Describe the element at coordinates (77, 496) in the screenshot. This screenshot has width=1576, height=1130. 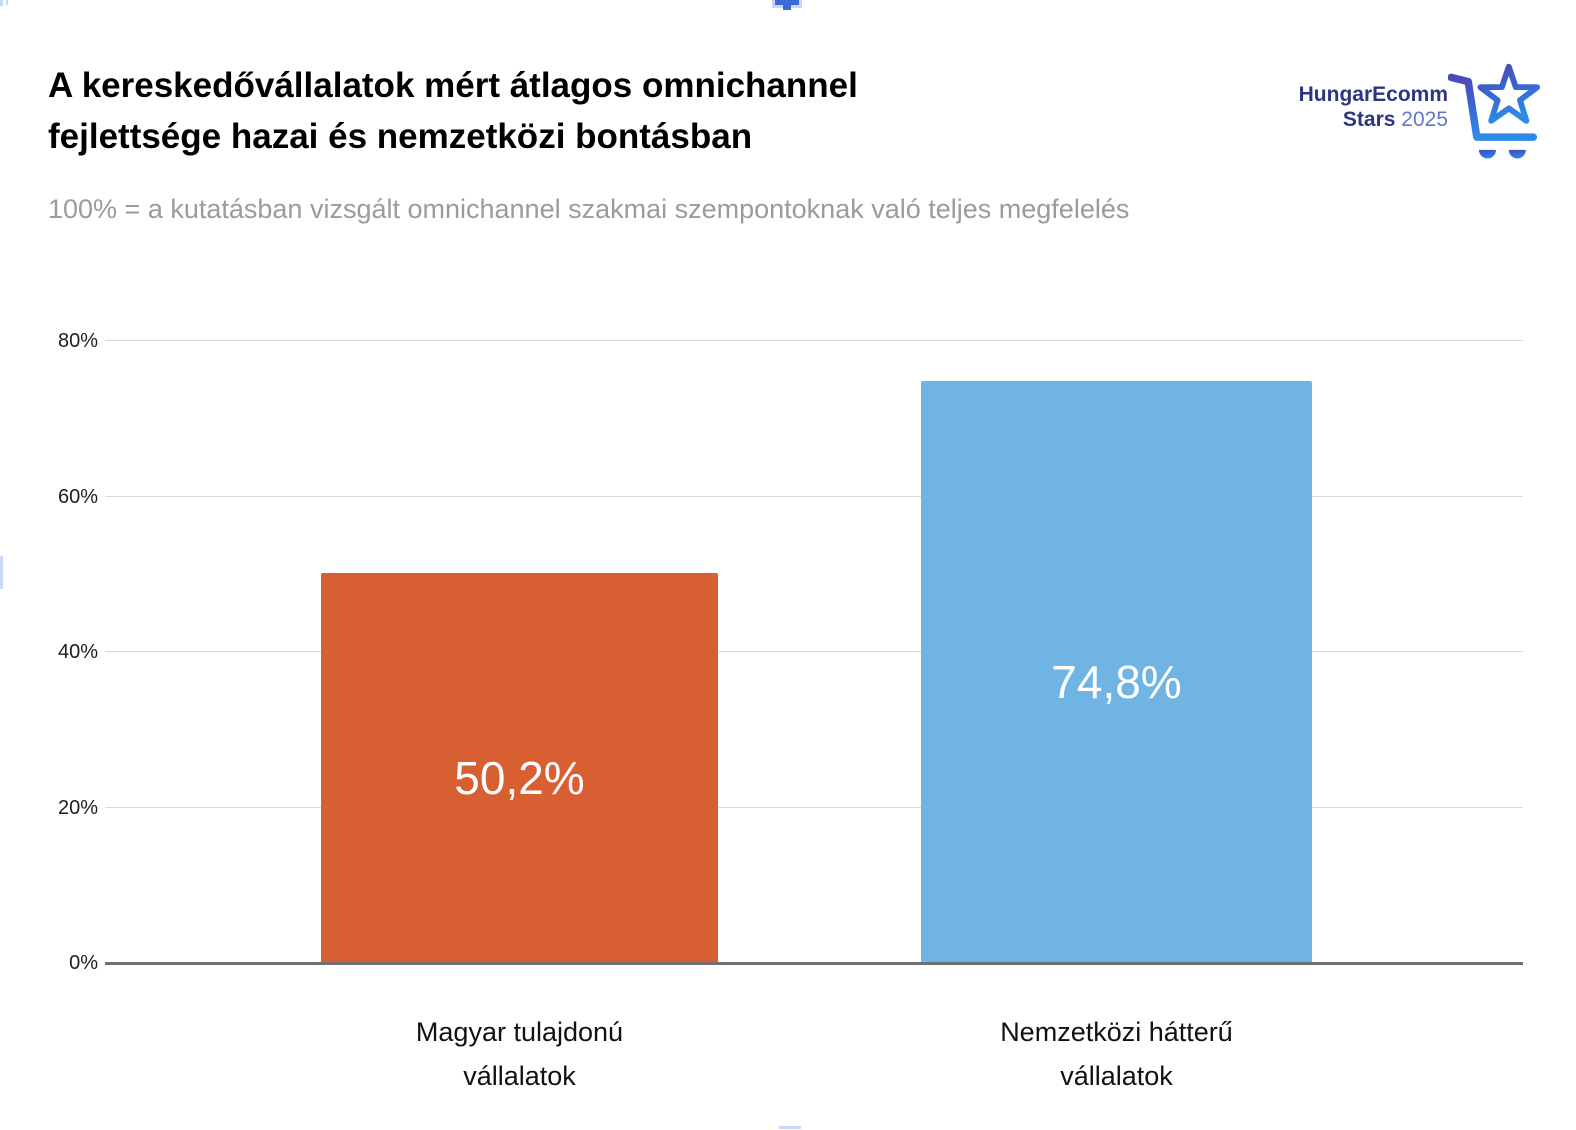
I see `y-tick-label: 60%` at that location.